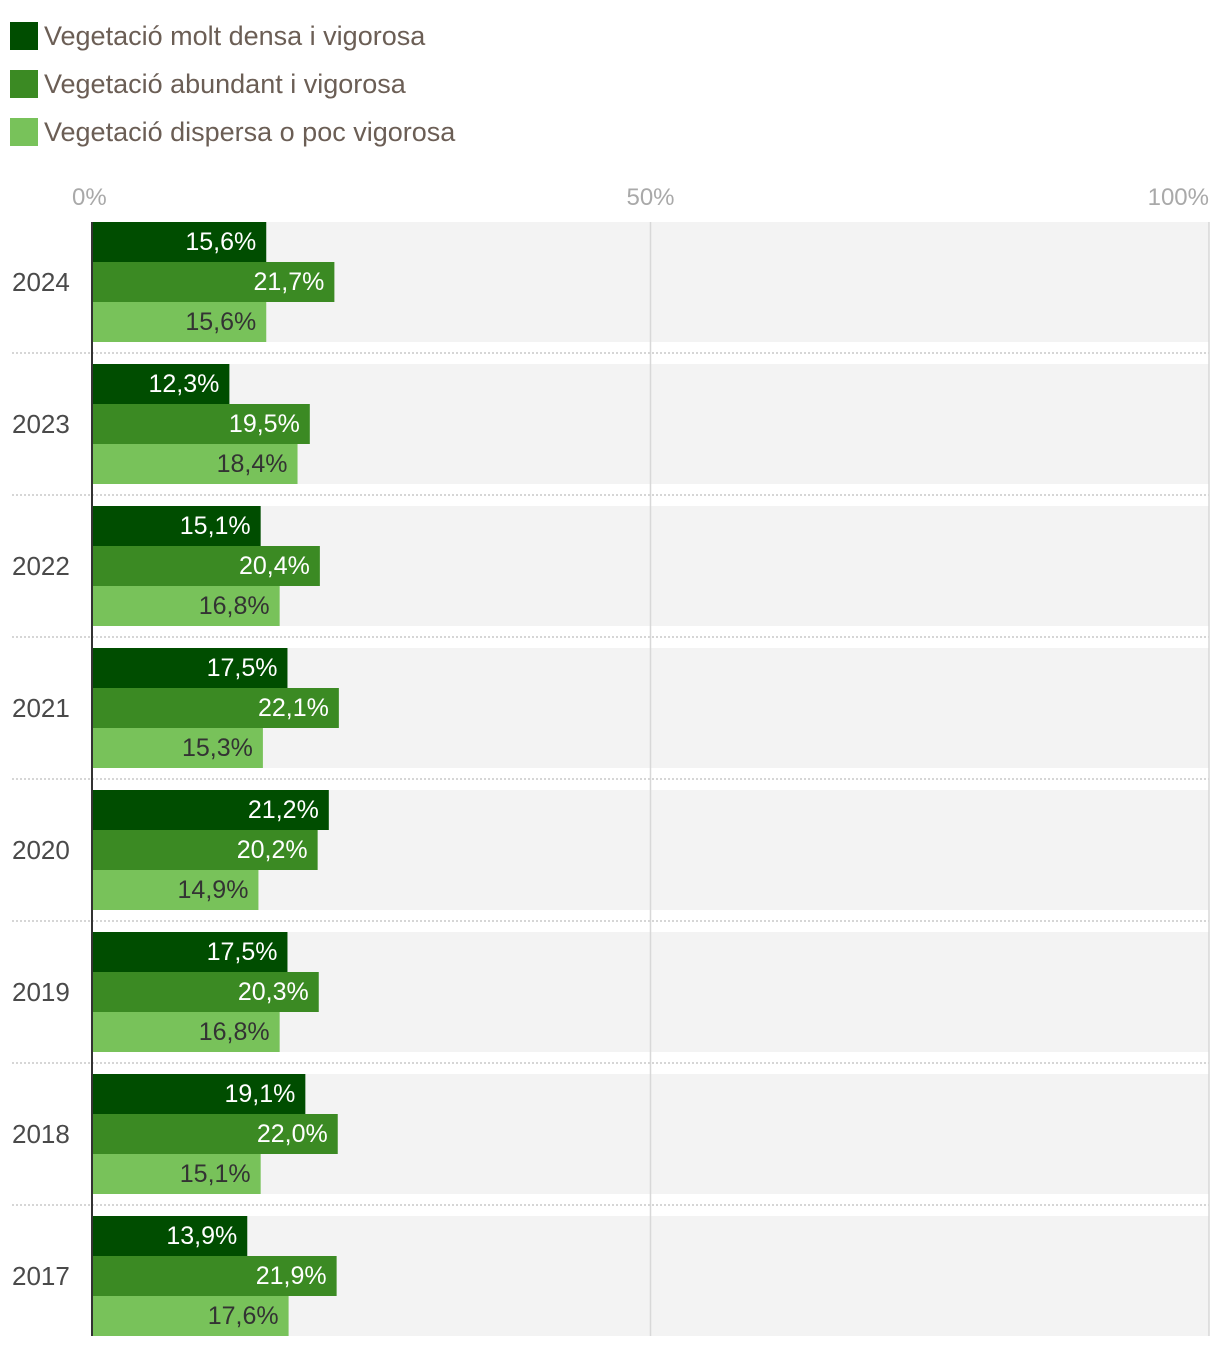  I want to click on bar-value-label: 19,1%, so click(259, 1094).